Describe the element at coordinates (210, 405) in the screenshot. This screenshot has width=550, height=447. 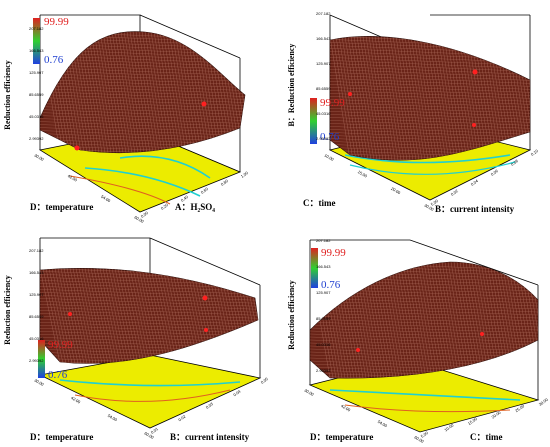
I see `x-tick-label: 0.03` at that location.